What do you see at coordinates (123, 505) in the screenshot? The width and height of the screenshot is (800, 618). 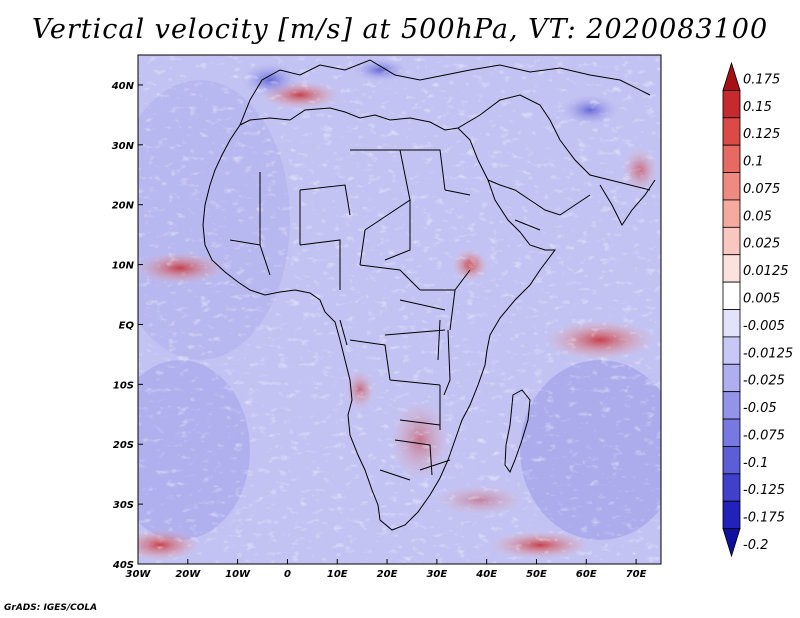 I see `lat-tick-label: 30S` at bounding box center [123, 505].